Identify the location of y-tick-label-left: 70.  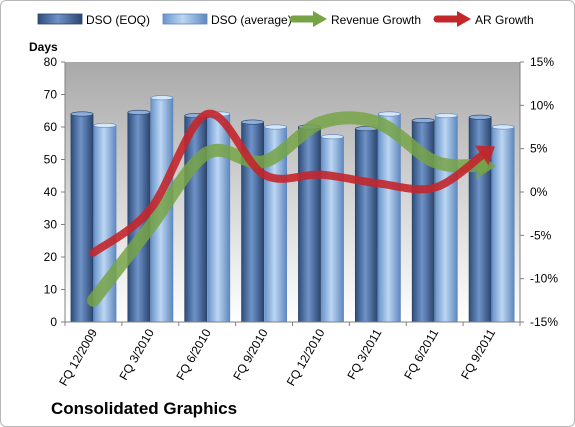
(51, 95).